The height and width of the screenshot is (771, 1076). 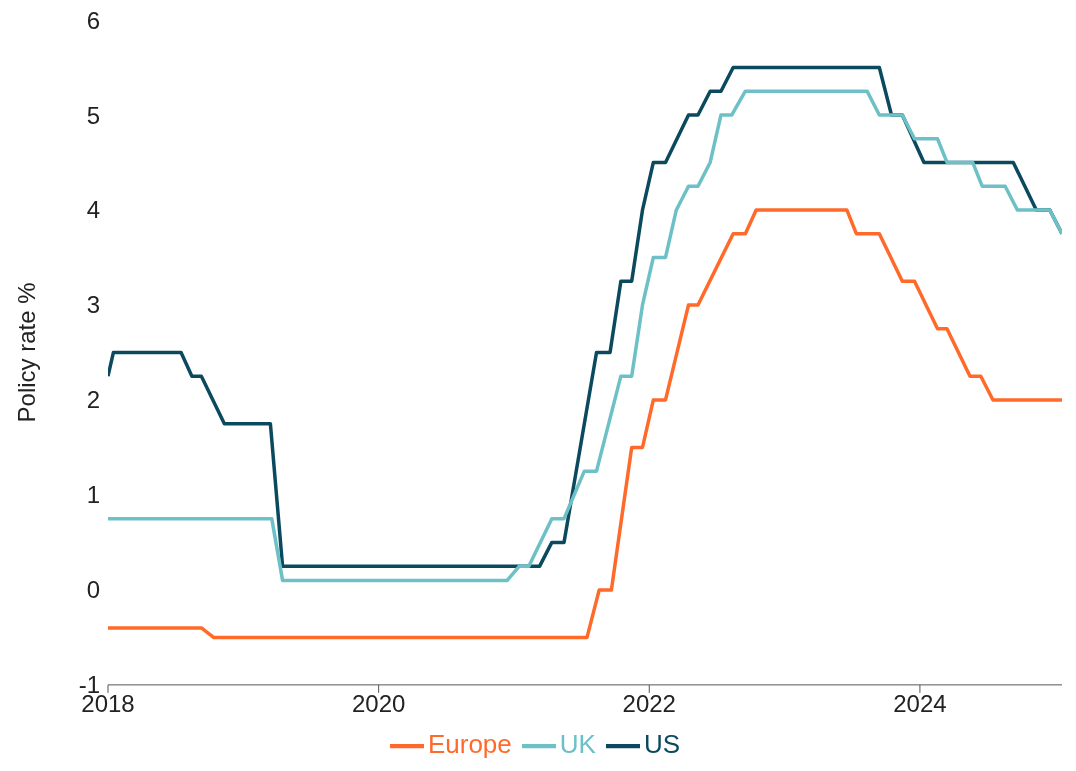 I want to click on y-tick-label: 1, so click(x=93, y=495).